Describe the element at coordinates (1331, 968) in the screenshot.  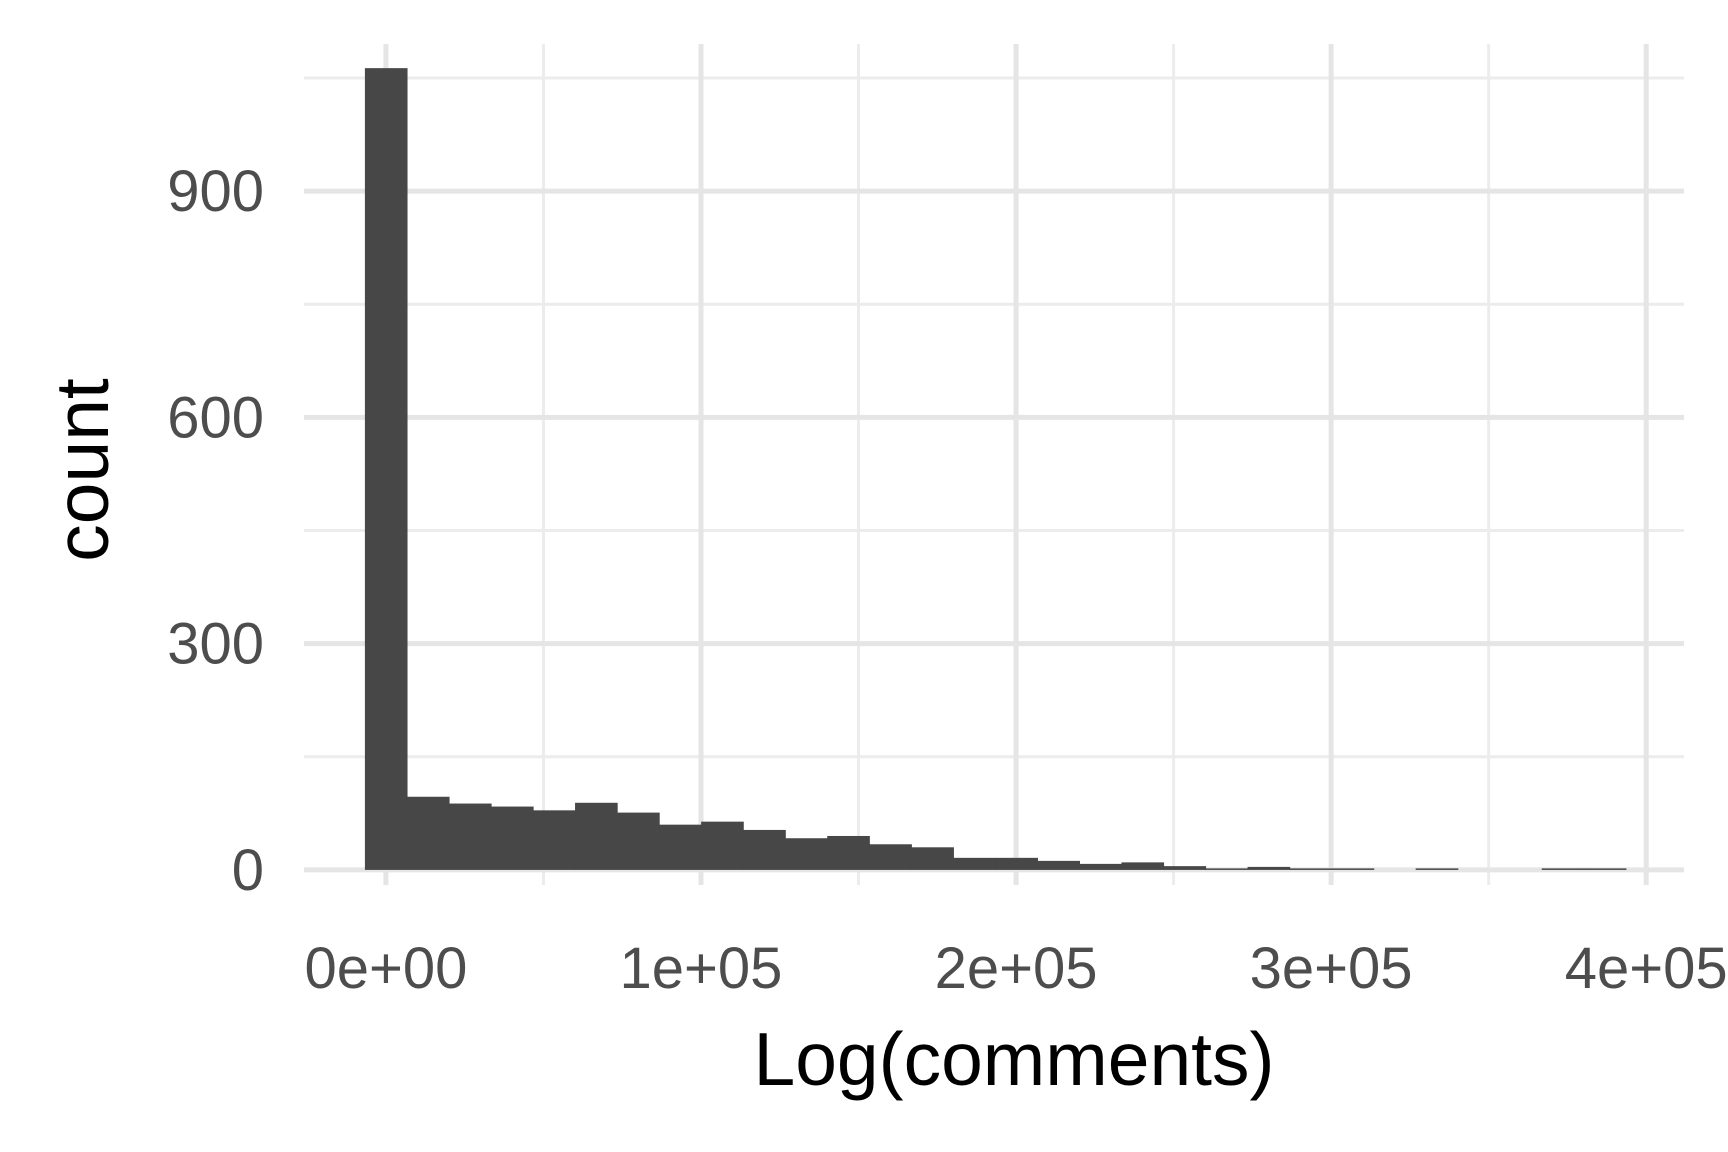
I see `x-tick-label: 3e+05` at that location.